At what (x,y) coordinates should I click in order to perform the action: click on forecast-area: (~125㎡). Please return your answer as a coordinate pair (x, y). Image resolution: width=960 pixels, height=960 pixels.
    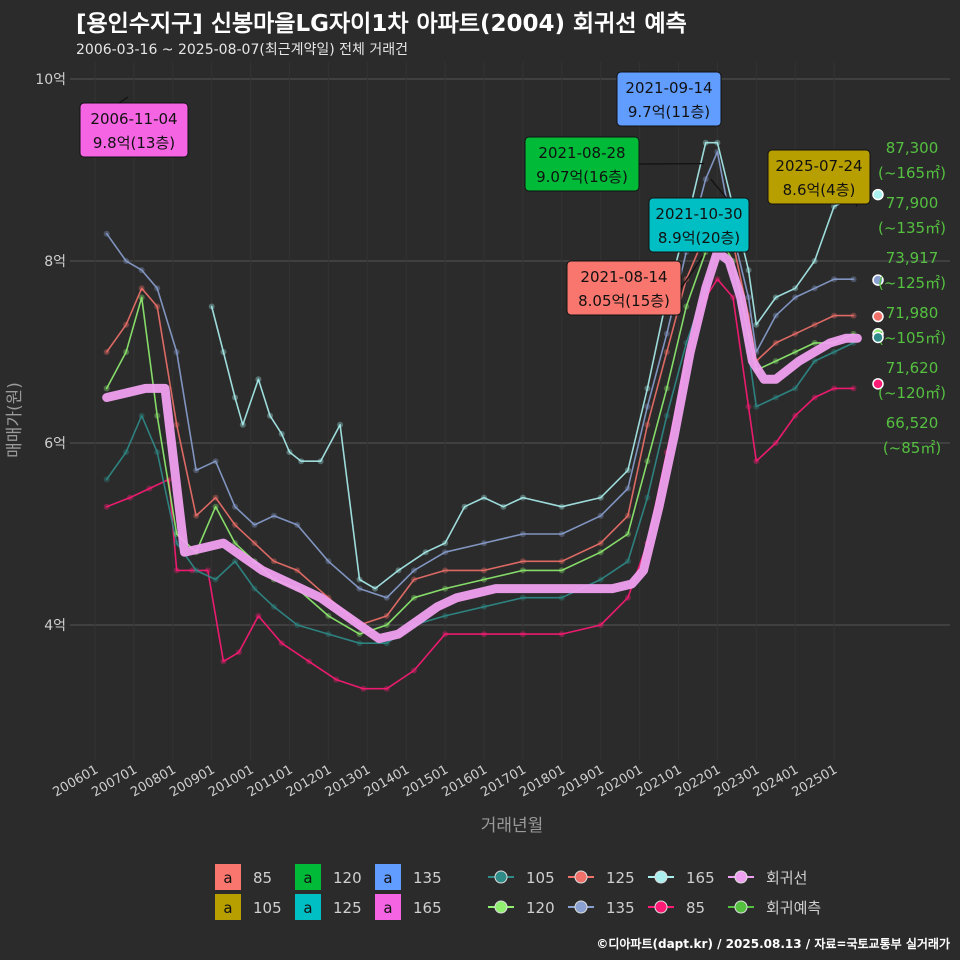
    Looking at the image, I should click on (912, 283).